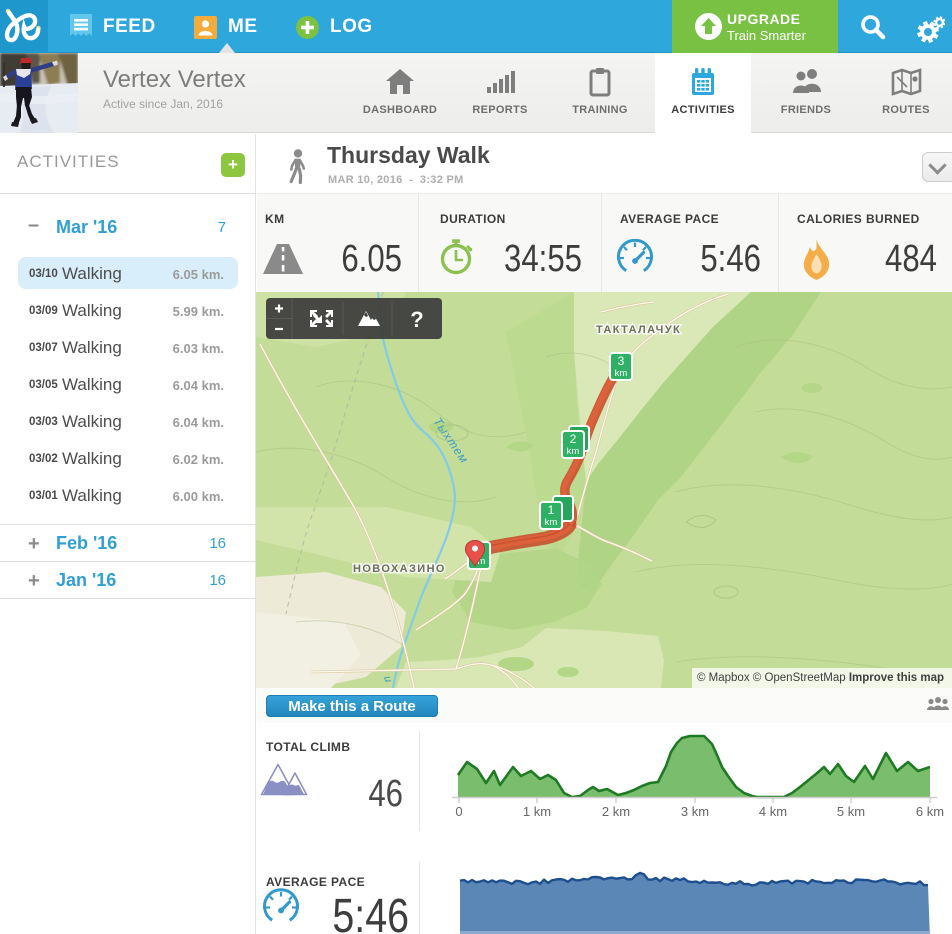 The width and height of the screenshot is (952, 934). I want to click on svg-text: 1, so click(551, 510).